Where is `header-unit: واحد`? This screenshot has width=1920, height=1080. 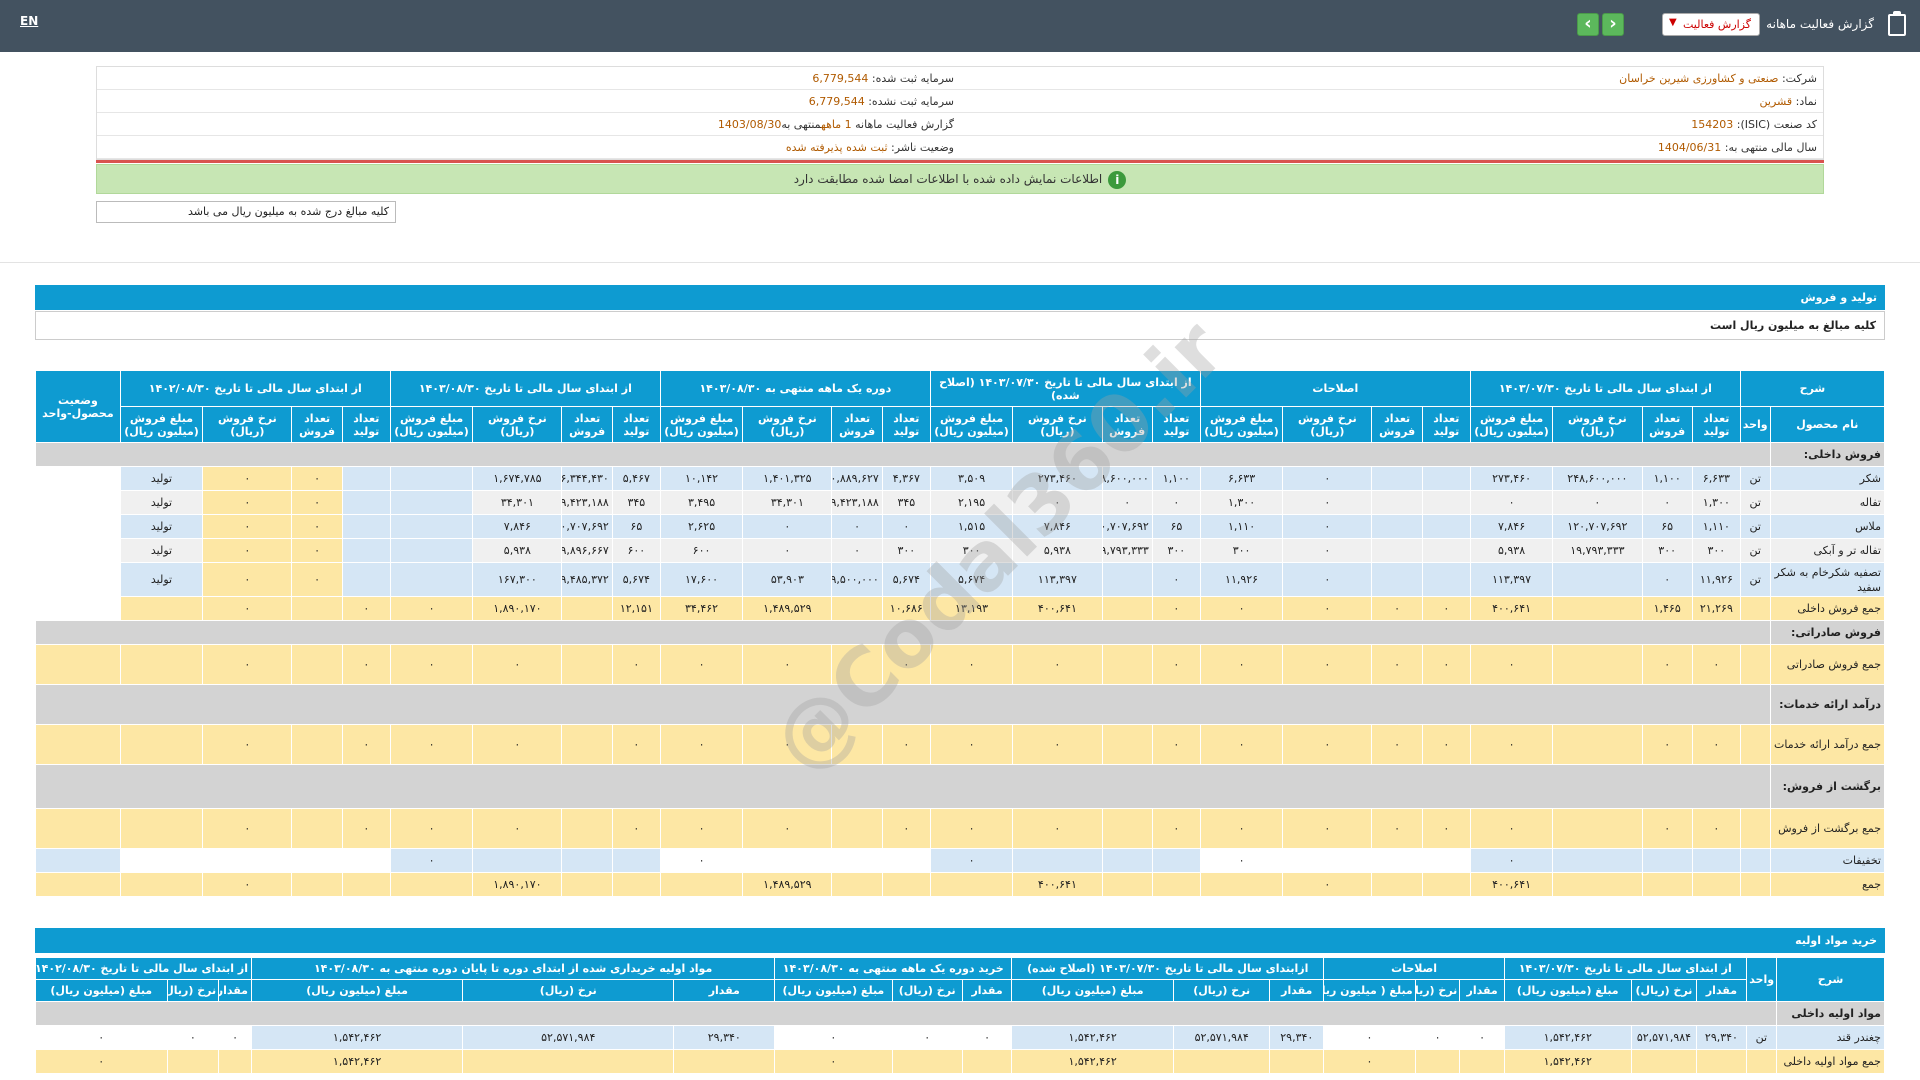 header-unit: واحد is located at coordinates (1761, 979).